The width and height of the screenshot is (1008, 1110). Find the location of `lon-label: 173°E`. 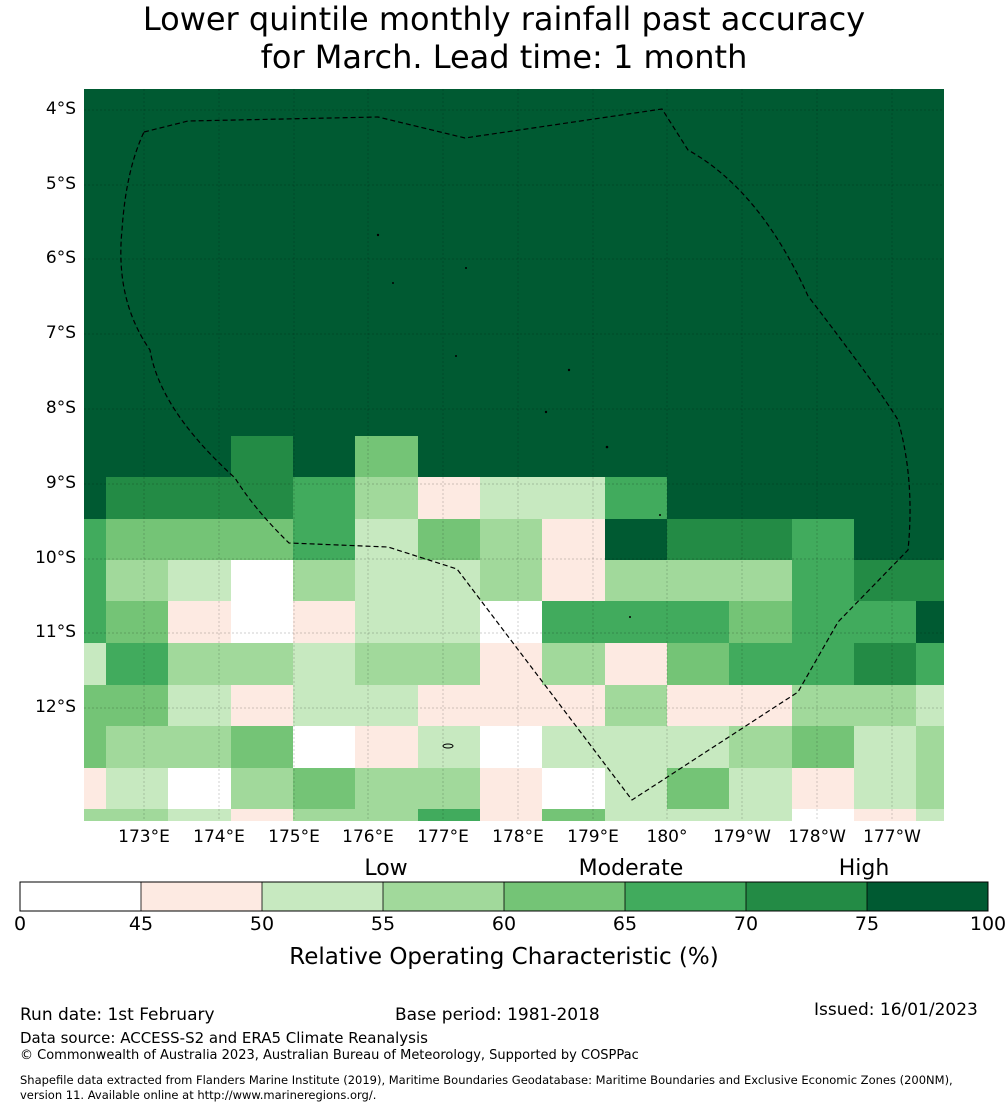

lon-label: 173°E is located at coordinates (144, 837).